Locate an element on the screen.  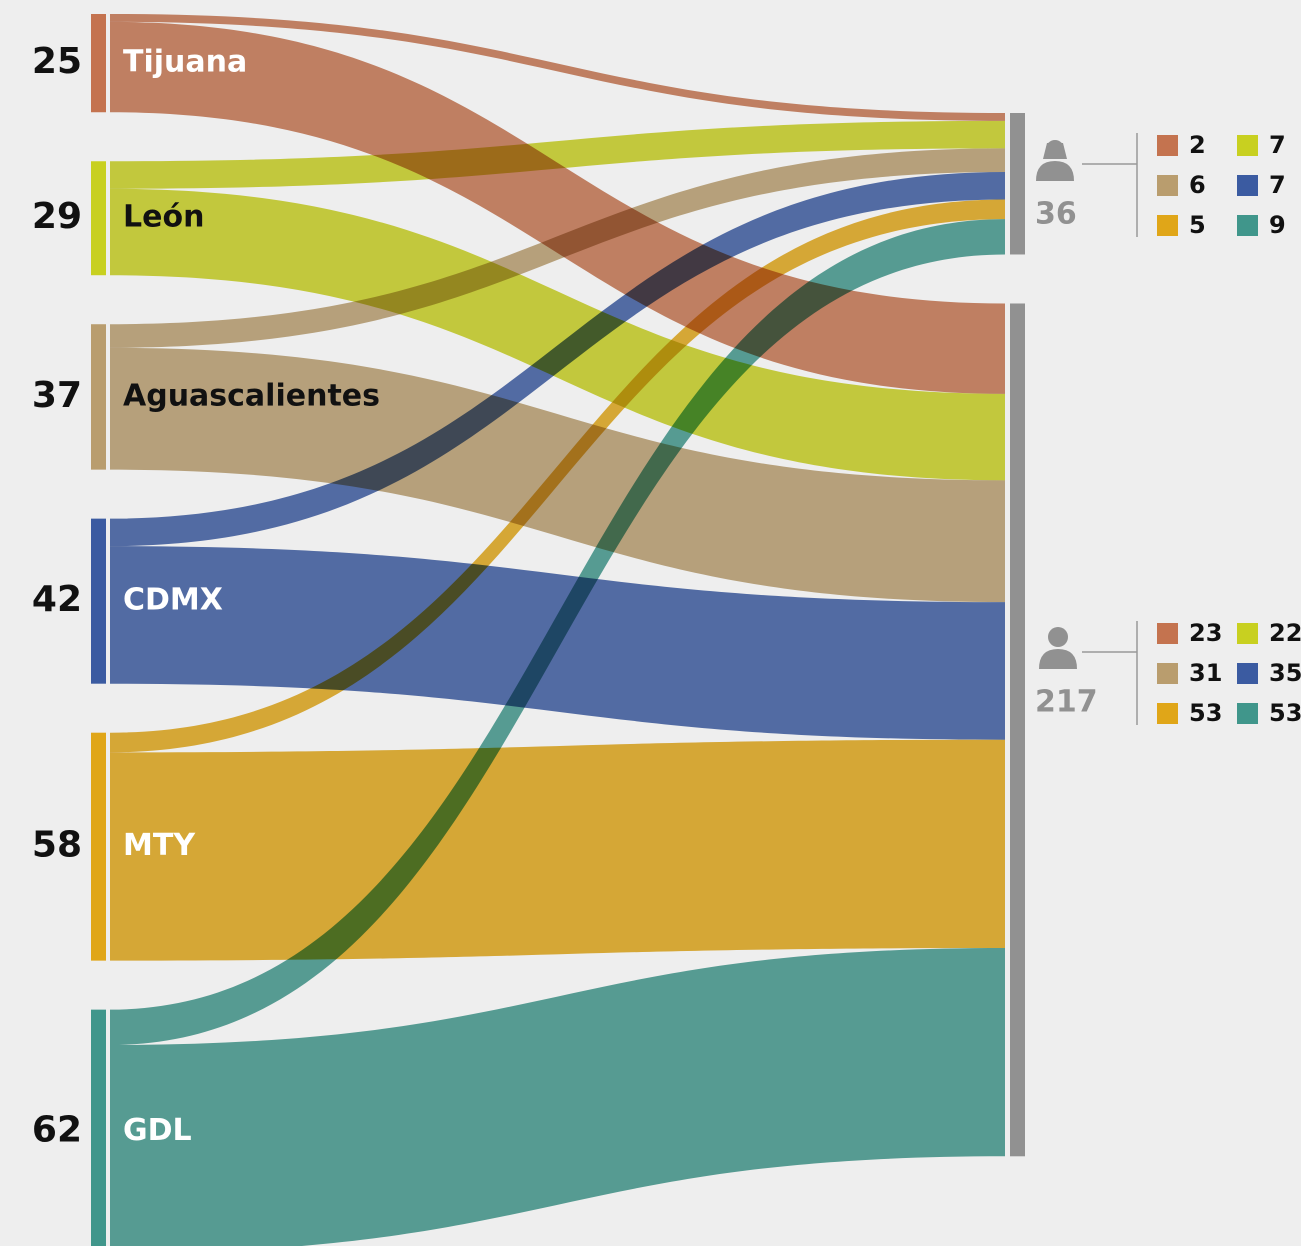
source-name: GDL is located at coordinates (157, 1130).